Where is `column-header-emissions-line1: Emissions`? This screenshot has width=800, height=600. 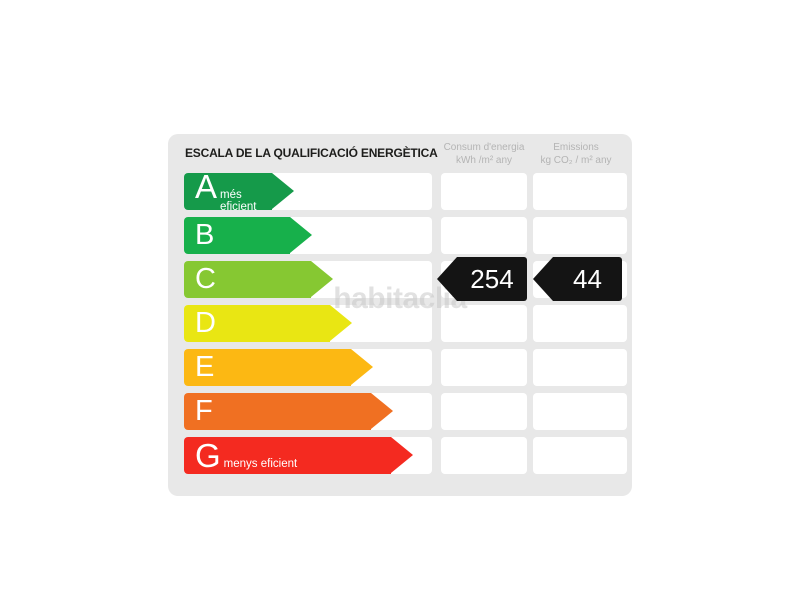
column-header-emissions-line1: Emissions is located at coordinates (576, 147).